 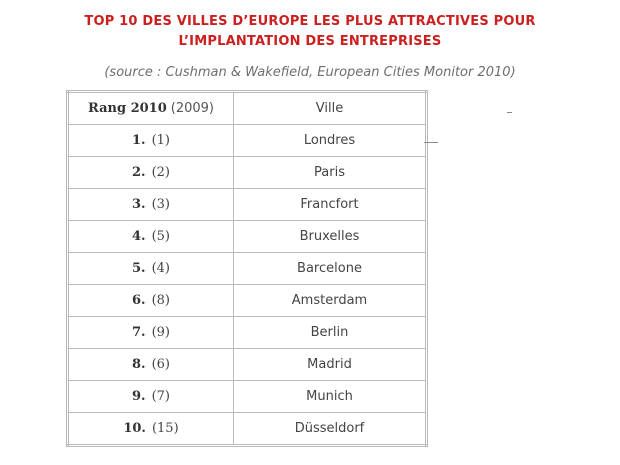 What do you see at coordinates (160, 172) in the screenshot?
I see `rank-2009: (2)` at bounding box center [160, 172].